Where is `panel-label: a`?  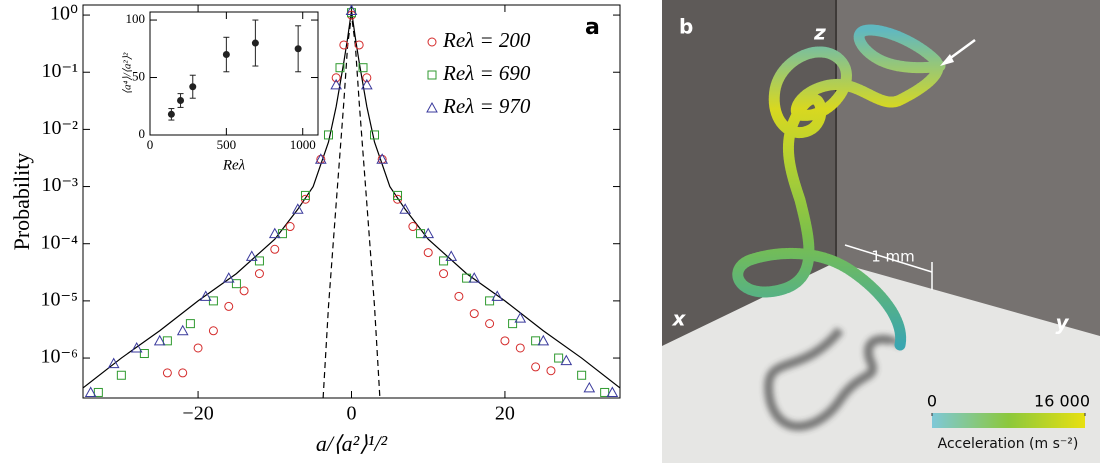
panel-label: a is located at coordinates (592, 27).